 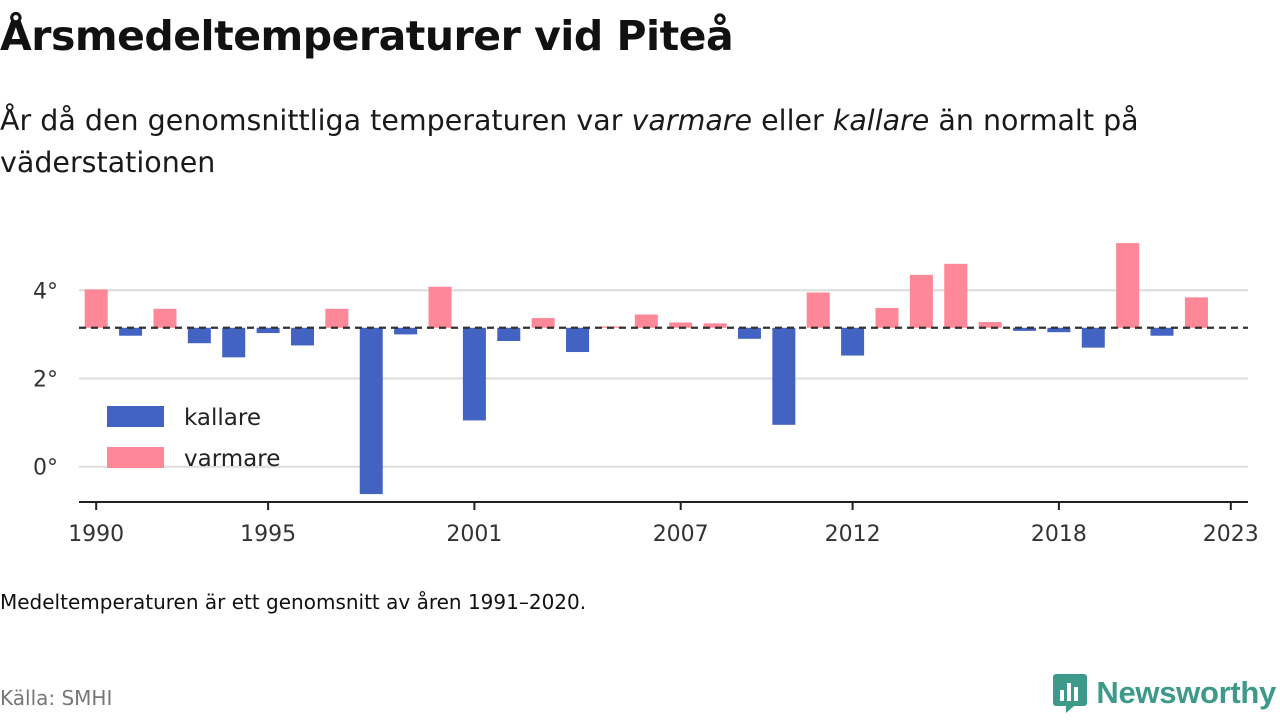 I want to click on bar-2015, so click(x=956, y=295).